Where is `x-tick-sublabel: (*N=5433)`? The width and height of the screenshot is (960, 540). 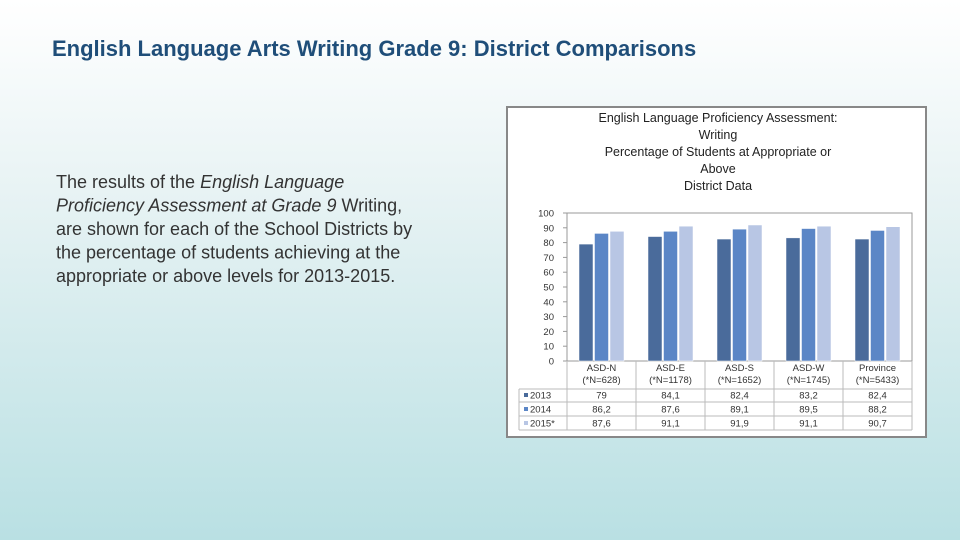
x-tick-sublabel: (*N=5433) is located at coordinates (878, 380).